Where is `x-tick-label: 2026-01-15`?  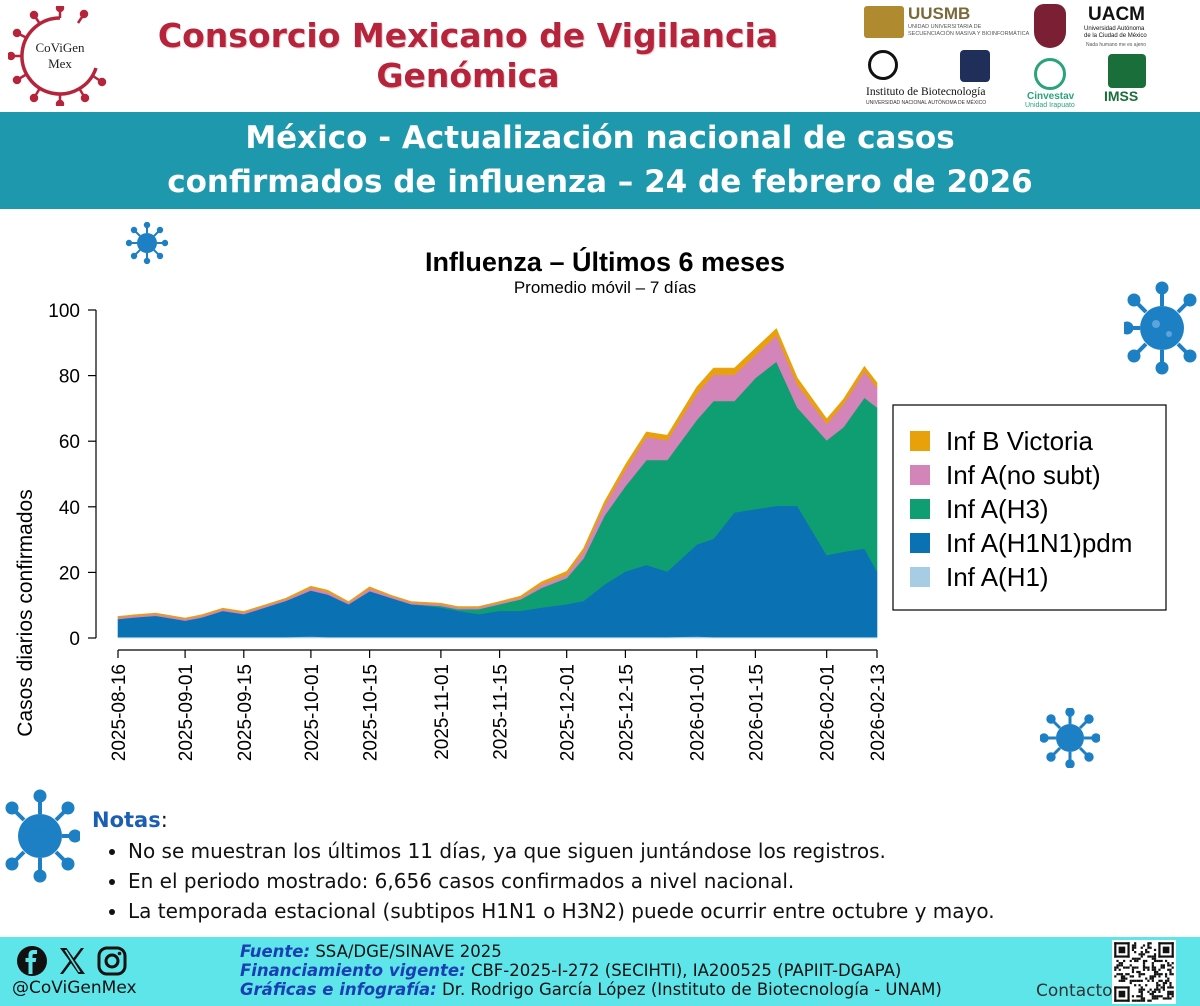 x-tick-label: 2026-01-15 is located at coordinates (756, 712).